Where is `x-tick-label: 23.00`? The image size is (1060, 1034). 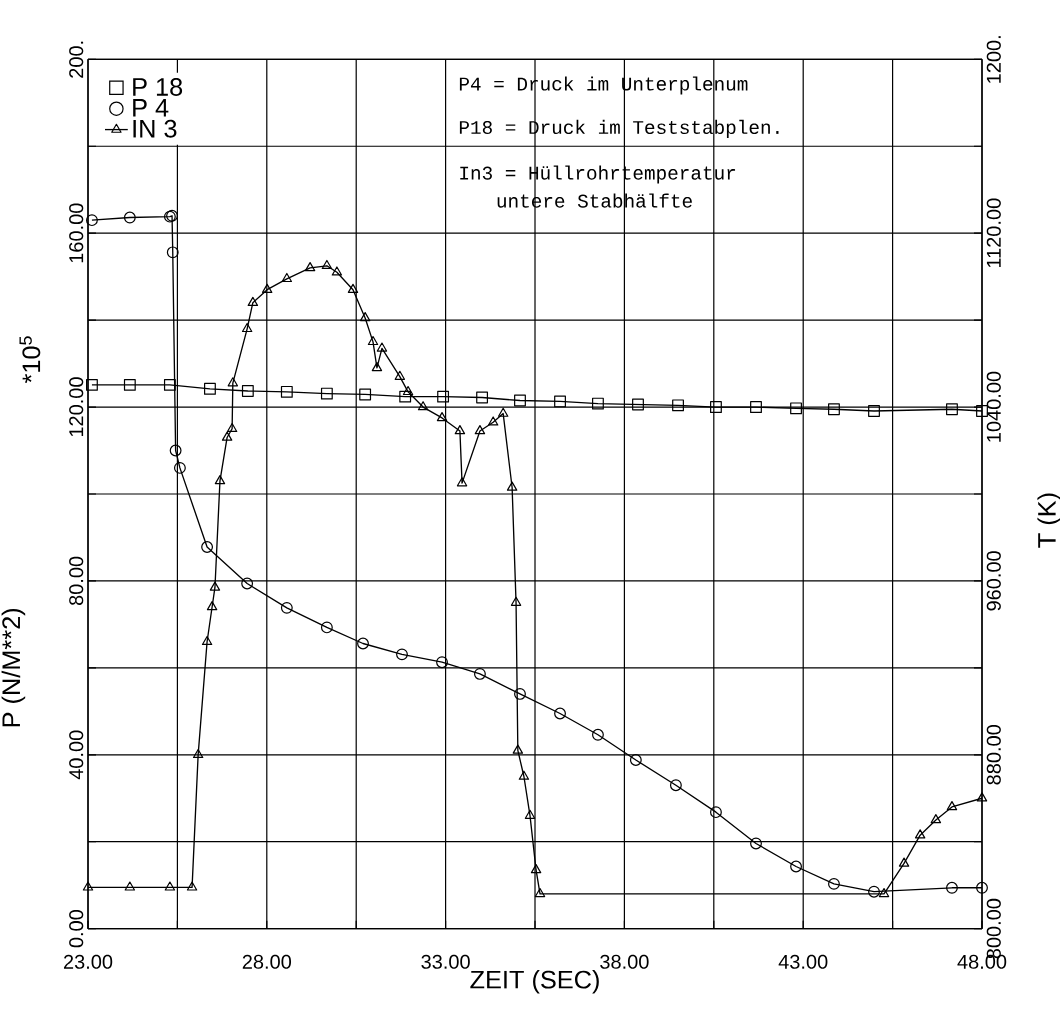
x-tick-label: 23.00 is located at coordinates (88, 961).